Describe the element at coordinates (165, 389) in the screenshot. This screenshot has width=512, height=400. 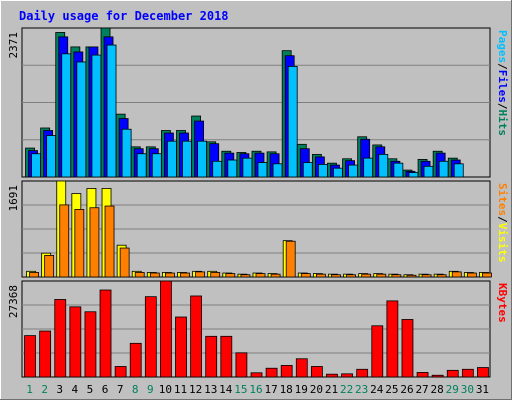
I see `day-label-10: 10` at that location.